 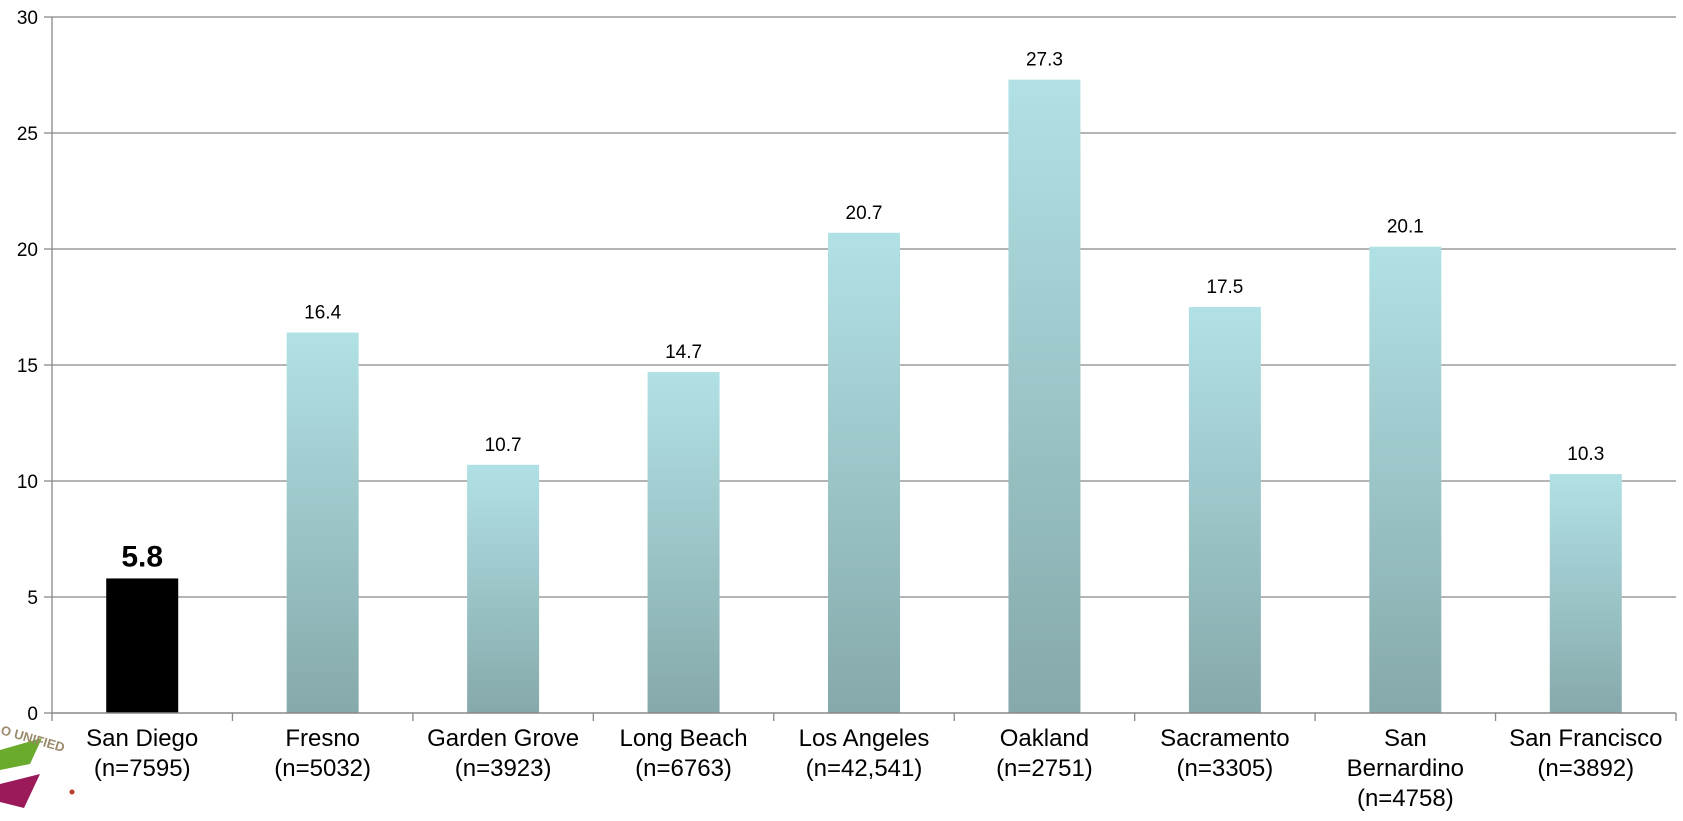 What do you see at coordinates (21, 754) in the screenshot?
I see `logo-leaf-green` at bounding box center [21, 754].